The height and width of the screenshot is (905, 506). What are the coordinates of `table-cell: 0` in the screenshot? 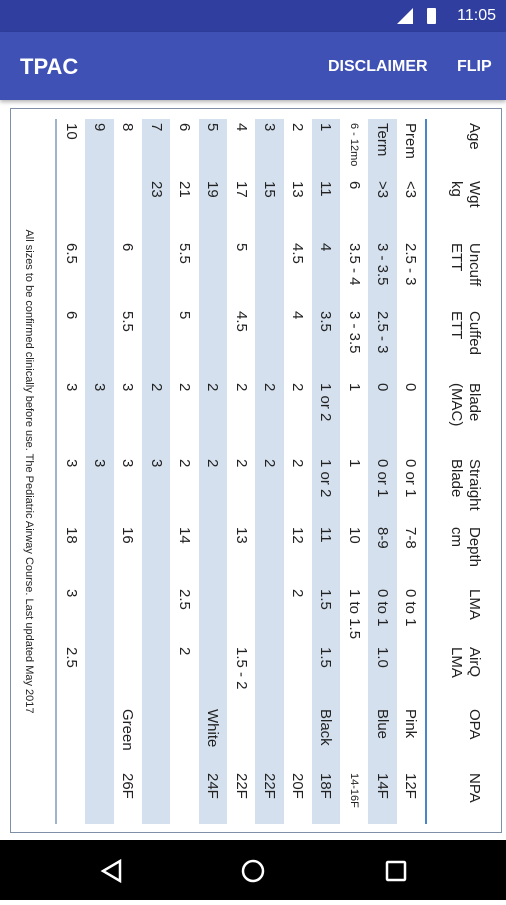 It's located at (382, 417).